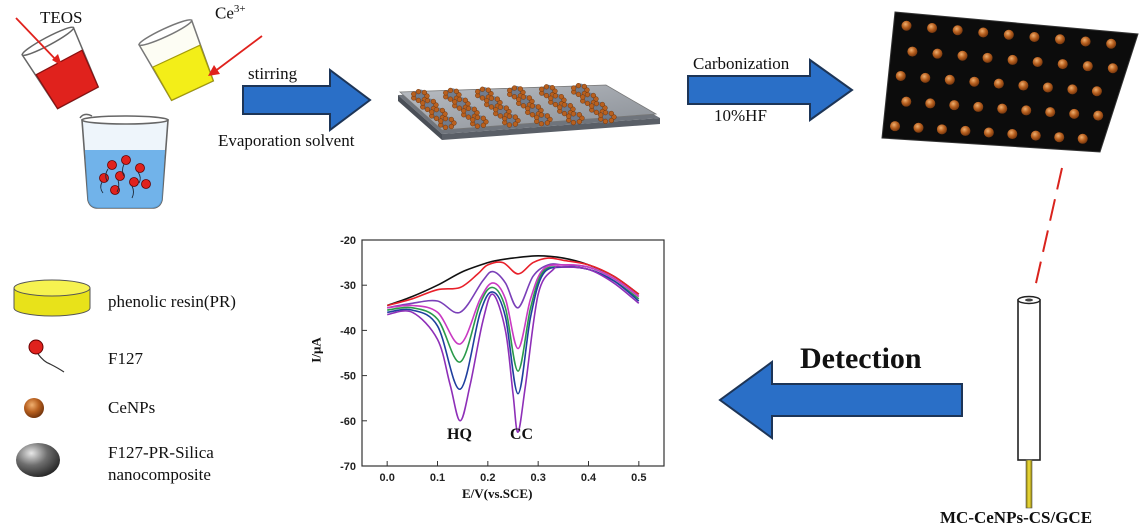 The image size is (1146, 531). Describe the element at coordinates (176, 60) in the screenshot. I see `ce-beaker` at that location.